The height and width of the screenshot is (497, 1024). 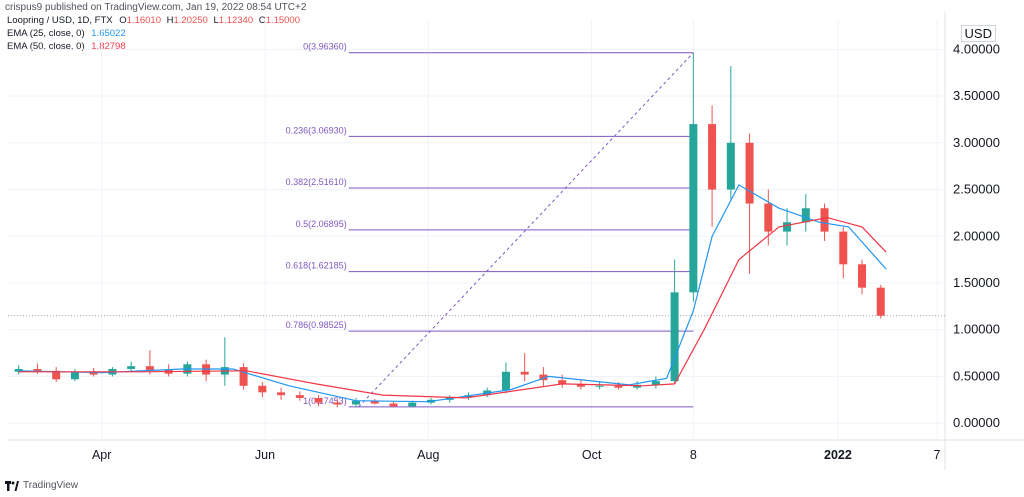 I want to click on x-tick-label: Apr, so click(x=101, y=455).